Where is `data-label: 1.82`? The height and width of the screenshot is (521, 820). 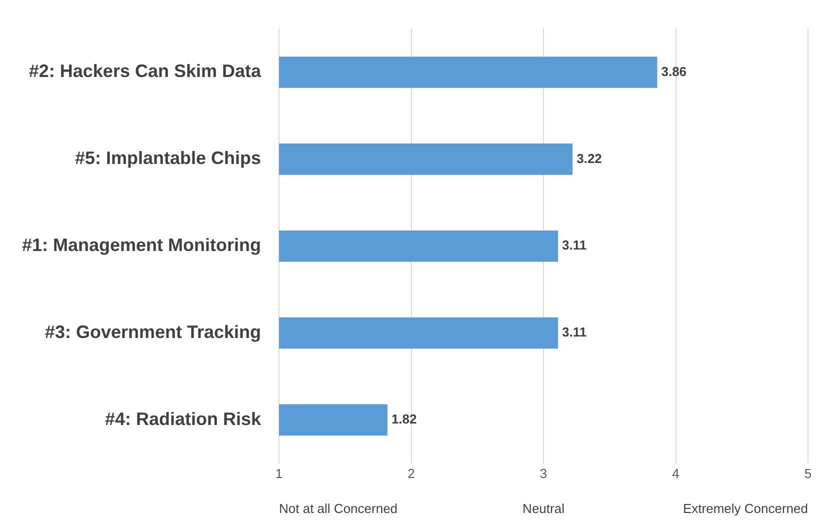 data-label: 1.82 is located at coordinates (404, 419).